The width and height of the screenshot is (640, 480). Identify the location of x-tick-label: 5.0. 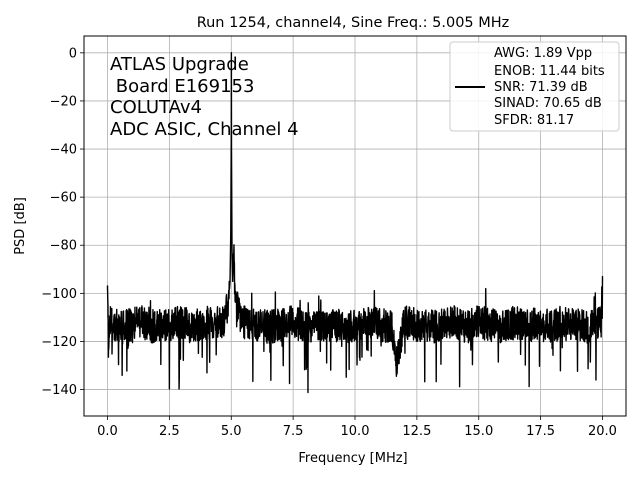
(231, 431).